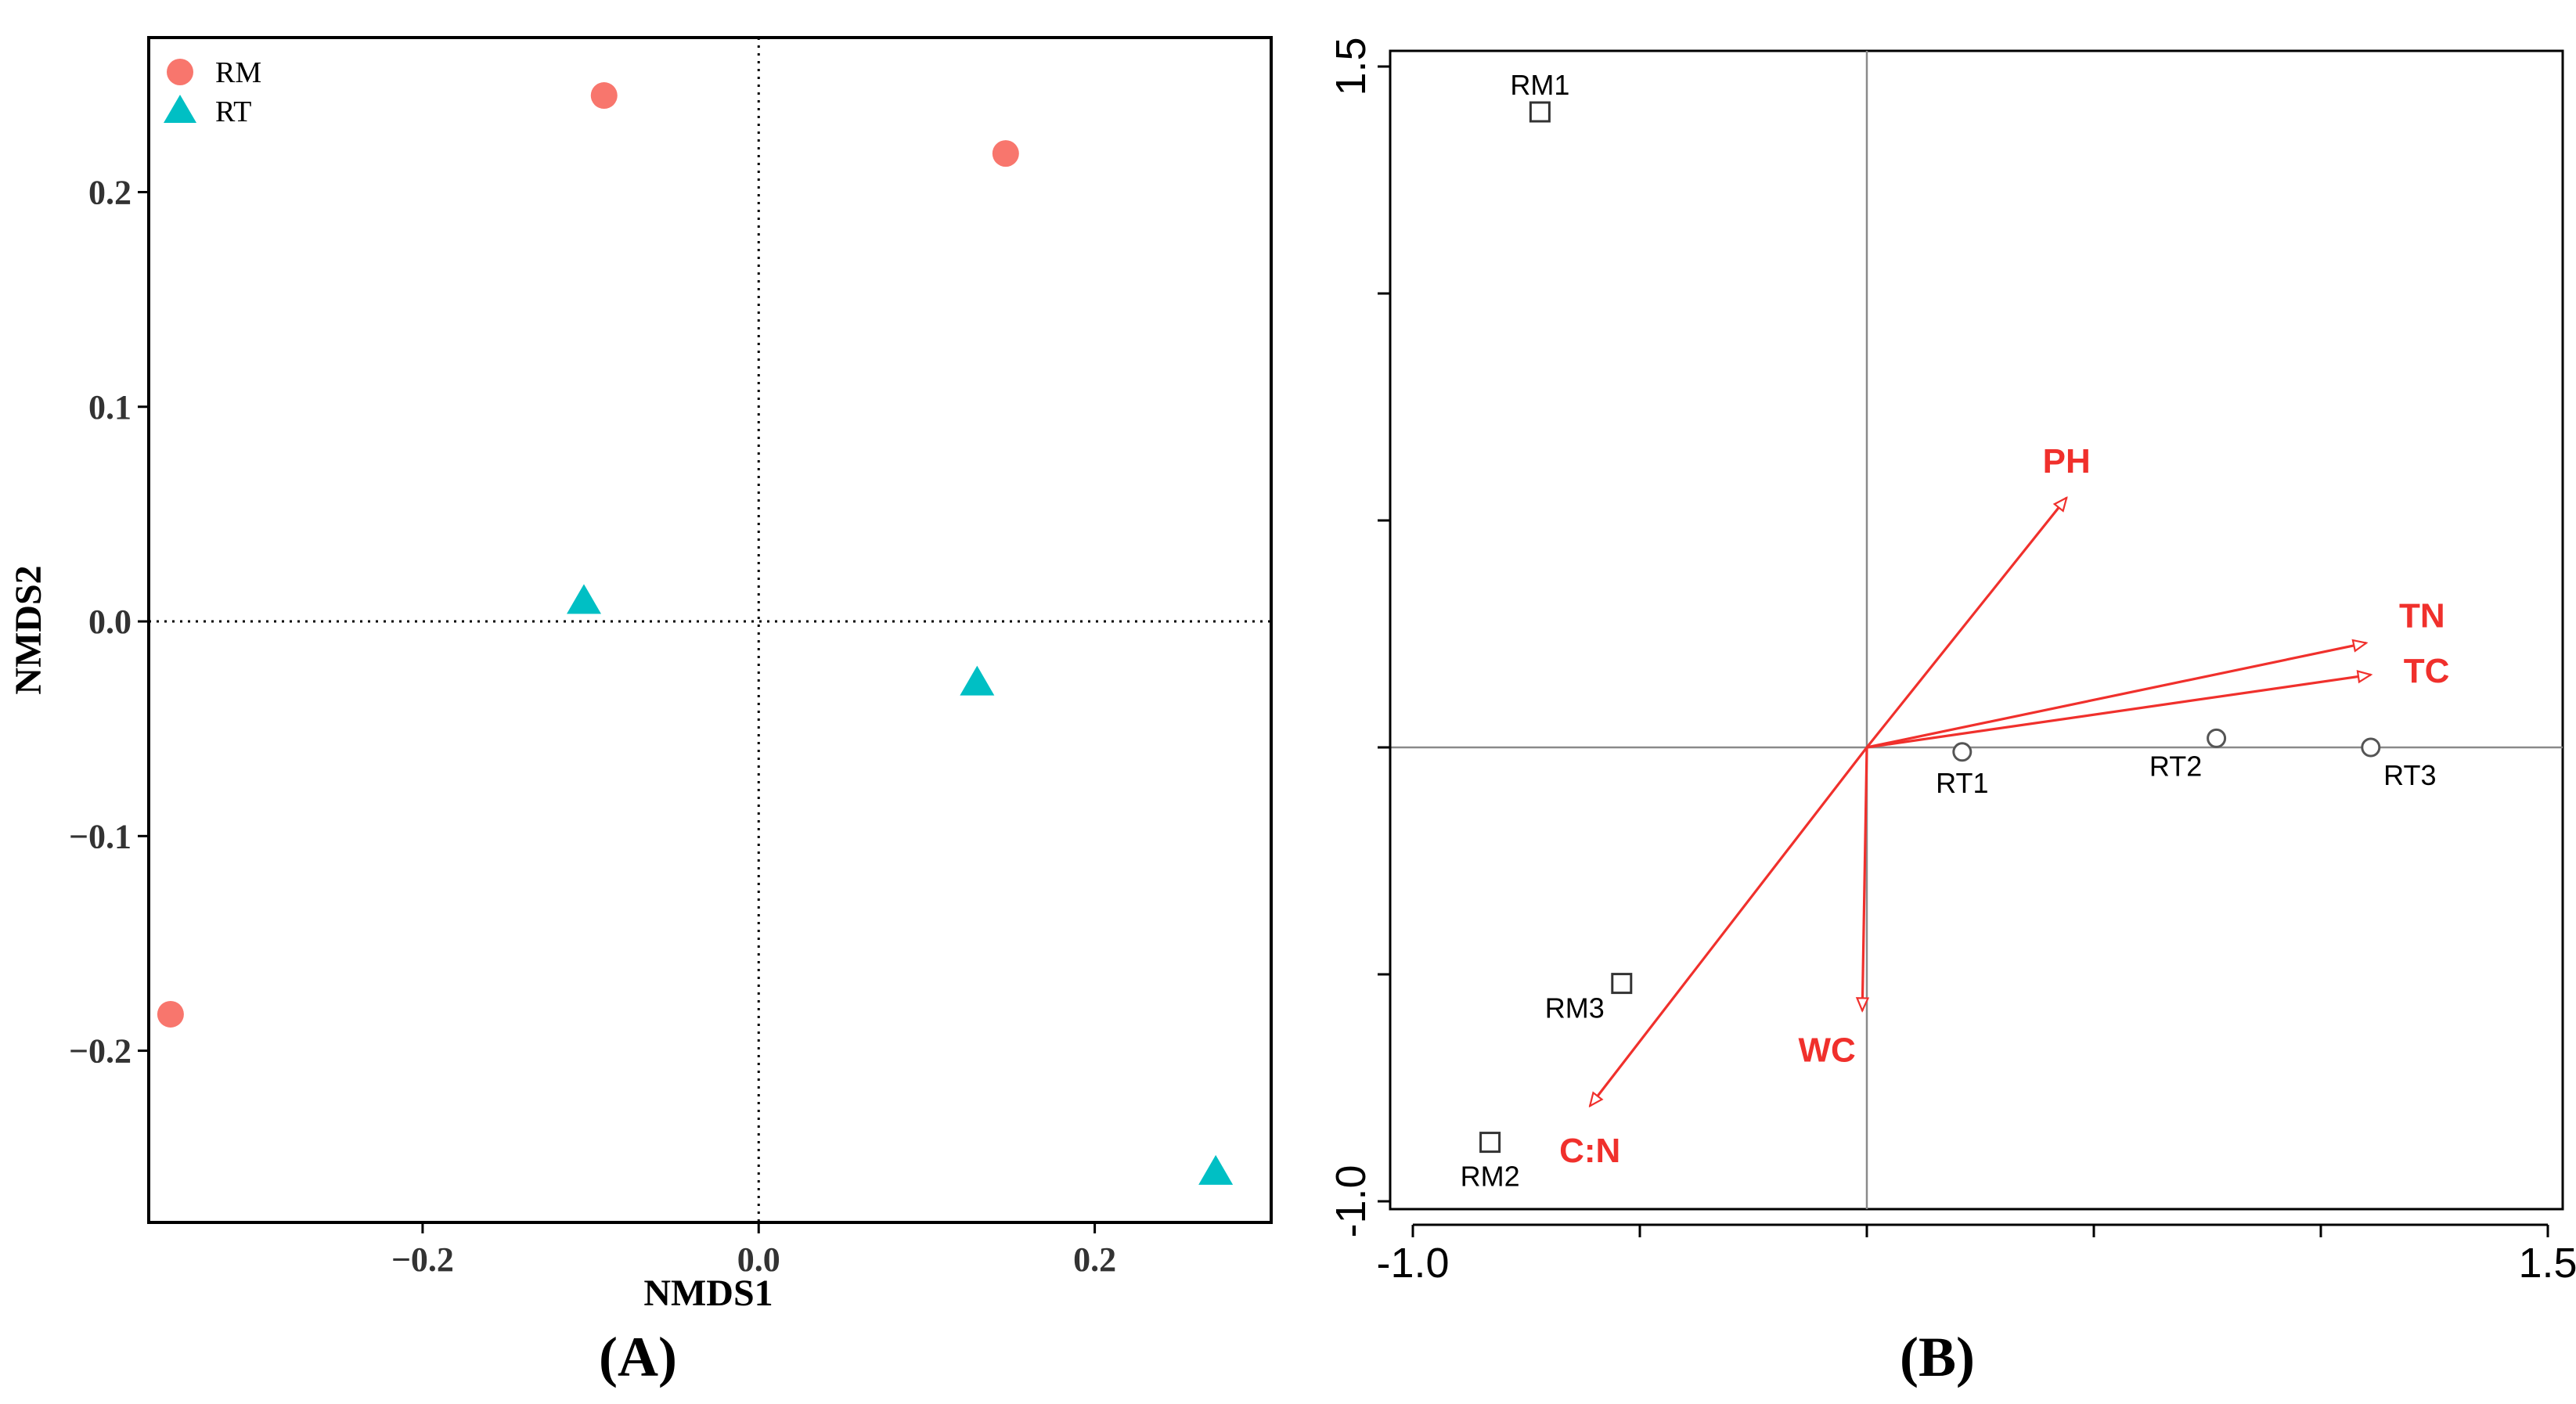  What do you see at coordinates (110, 407) in the screenshot?
I see `panel-a-y-tick-label: 0.1` at bounding box center [110, 407].